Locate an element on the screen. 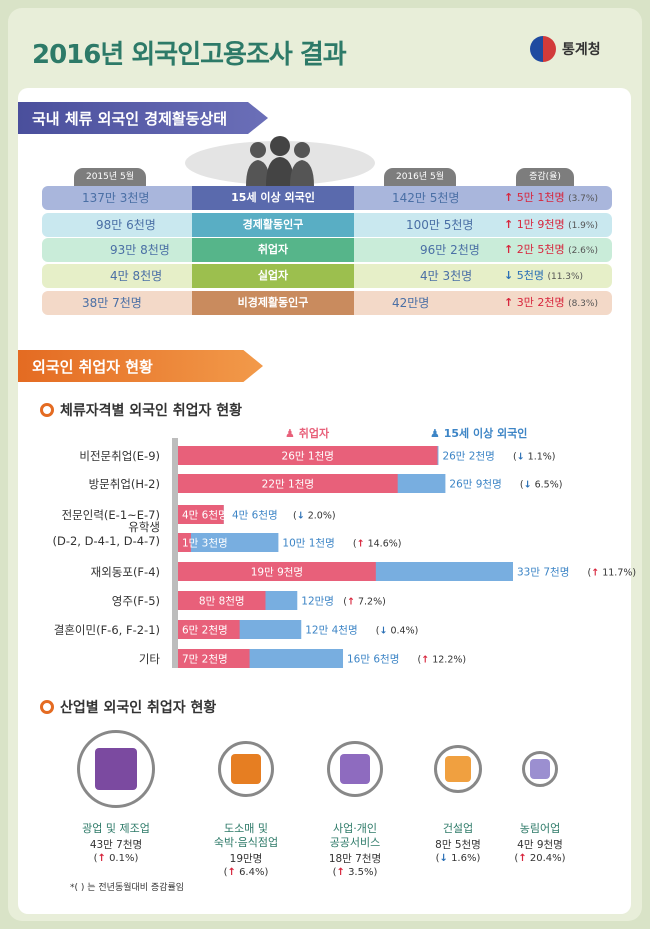 This screenshot has width=650, height=929. value-2015: 93만 8천명 is located at coordinates (140, 250).